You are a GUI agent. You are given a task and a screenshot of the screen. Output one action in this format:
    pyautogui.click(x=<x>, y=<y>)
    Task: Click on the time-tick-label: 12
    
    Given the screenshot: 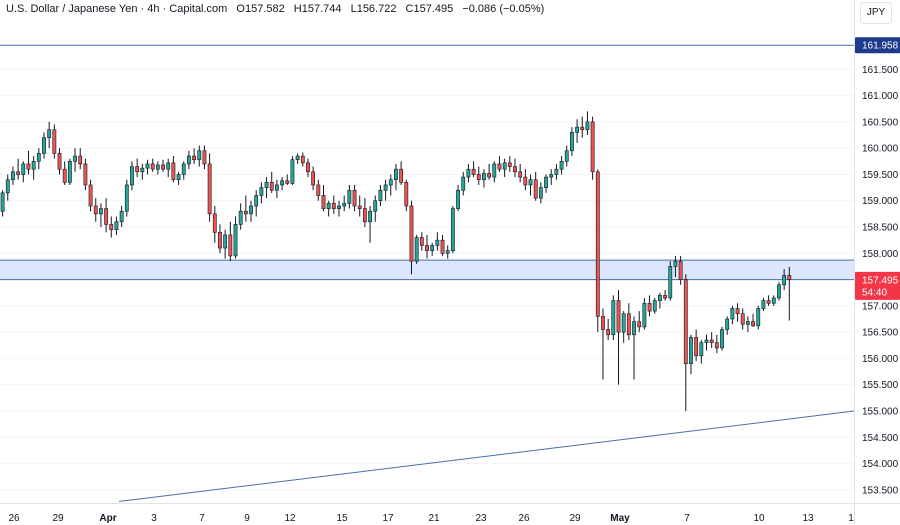 What is the action you would take?
    pyautogui.click(x=290, y=518)
    